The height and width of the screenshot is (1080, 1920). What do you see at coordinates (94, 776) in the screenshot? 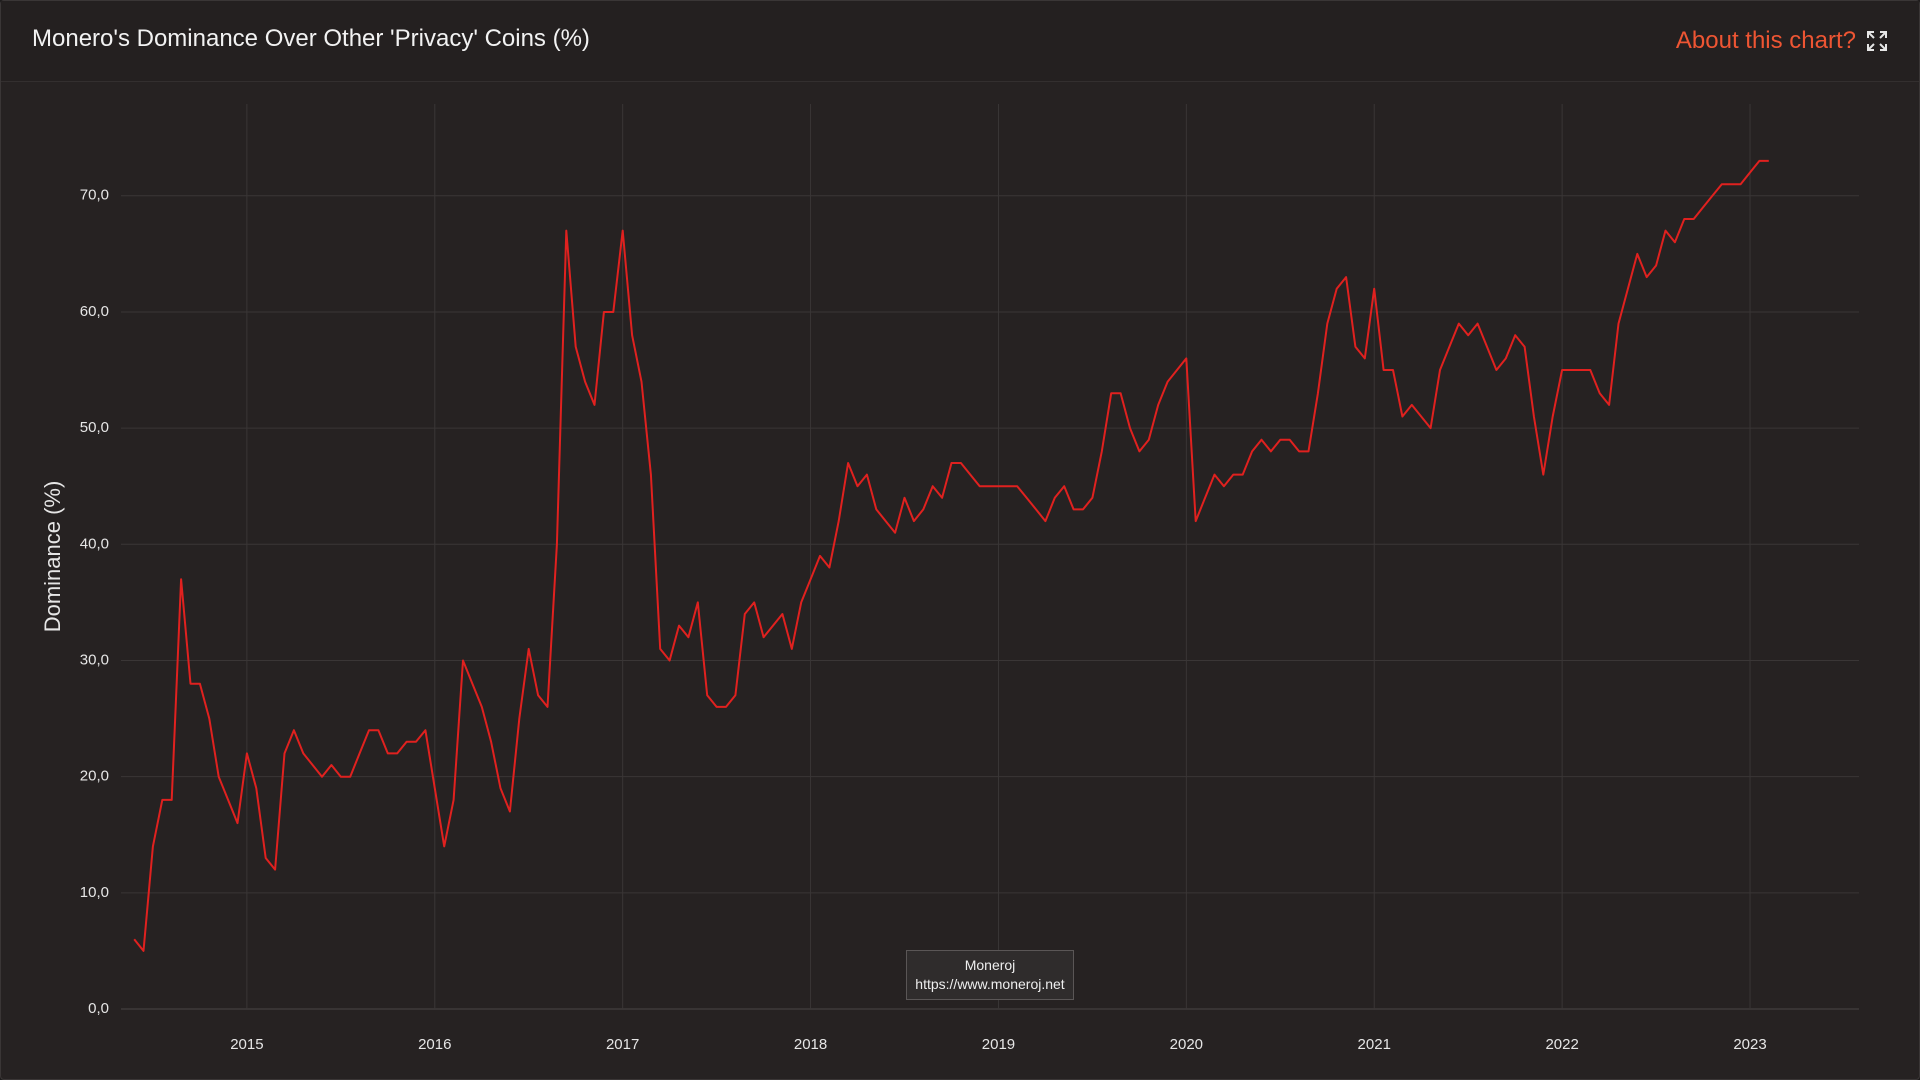
I see `y-tick-label: 20,0` at bounding box center [94, 776].